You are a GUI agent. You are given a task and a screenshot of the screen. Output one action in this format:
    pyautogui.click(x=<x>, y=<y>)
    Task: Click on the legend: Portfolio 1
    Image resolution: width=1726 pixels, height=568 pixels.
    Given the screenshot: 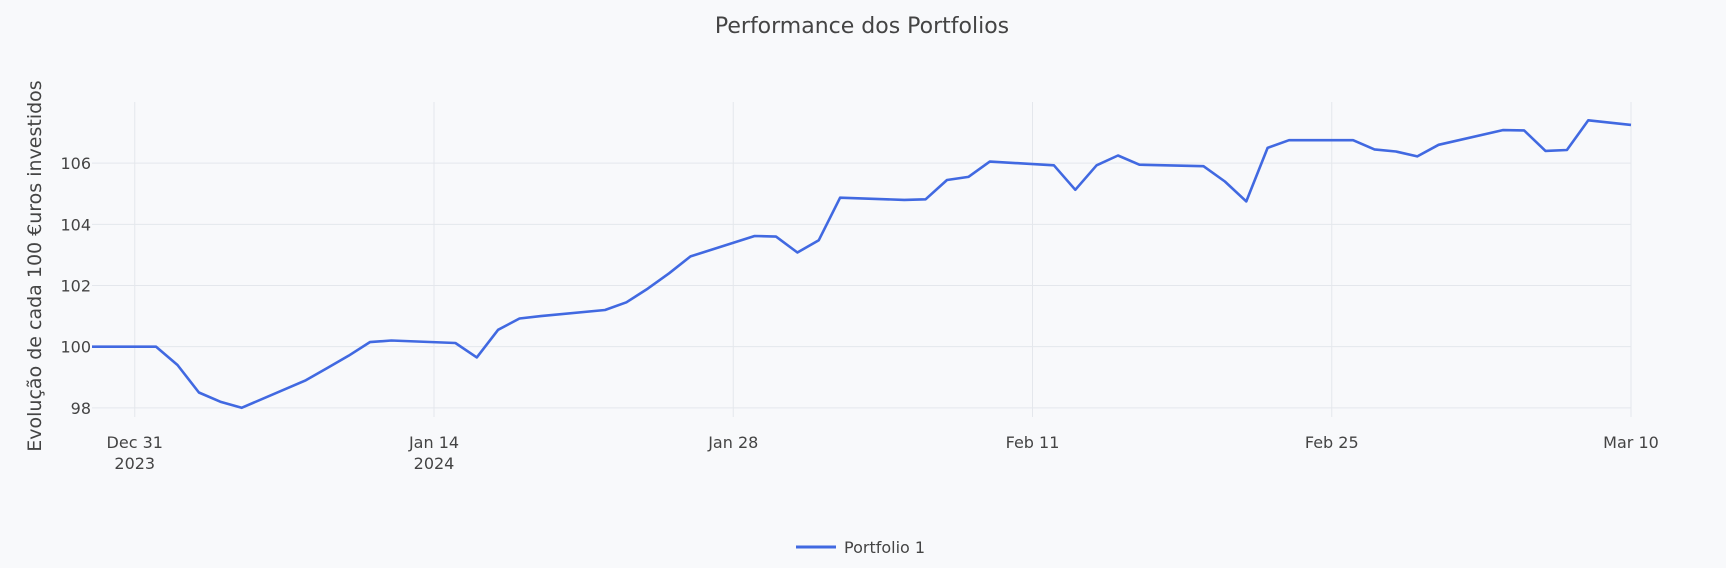 What is the action you would take?
    pyautogui.click(x=860, y=547)
    